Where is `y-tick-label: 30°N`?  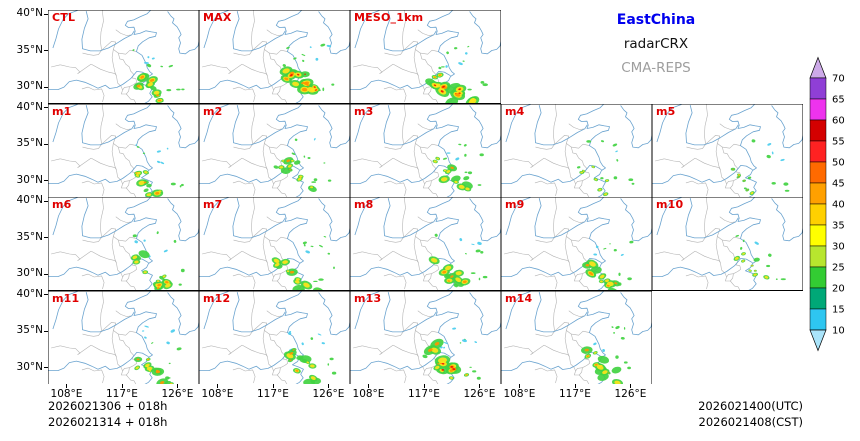 y-tick-label: 30°N is located at coordinates (29, 273).